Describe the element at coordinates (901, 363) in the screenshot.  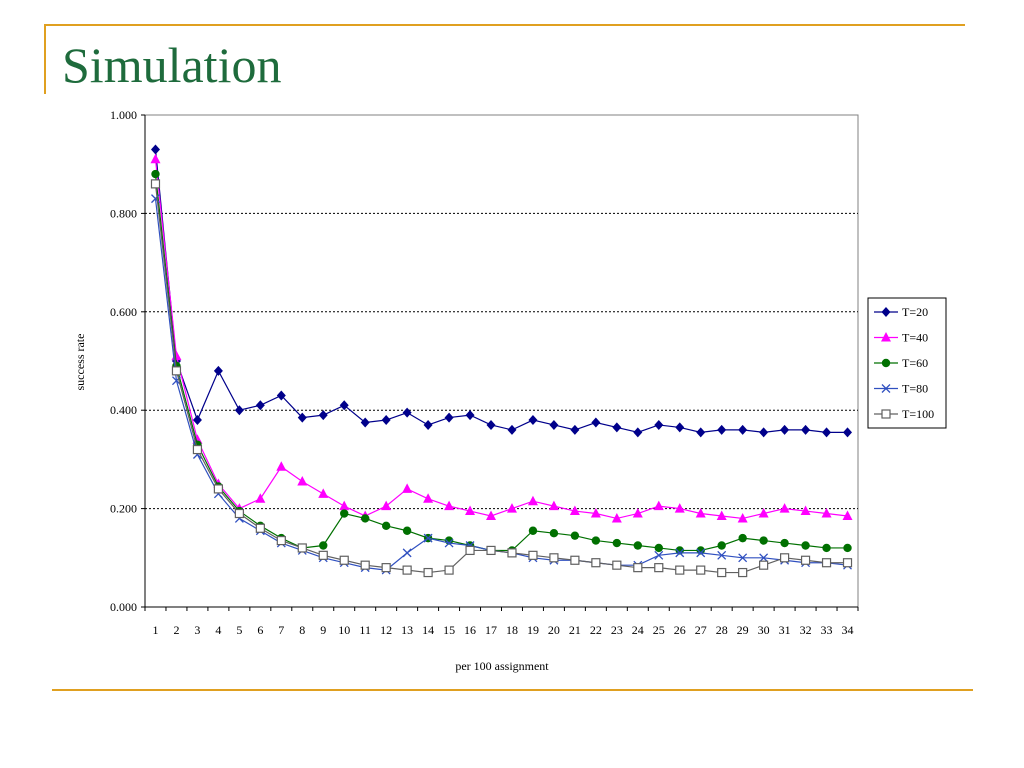
I see `legend-item: T=60` at that location.